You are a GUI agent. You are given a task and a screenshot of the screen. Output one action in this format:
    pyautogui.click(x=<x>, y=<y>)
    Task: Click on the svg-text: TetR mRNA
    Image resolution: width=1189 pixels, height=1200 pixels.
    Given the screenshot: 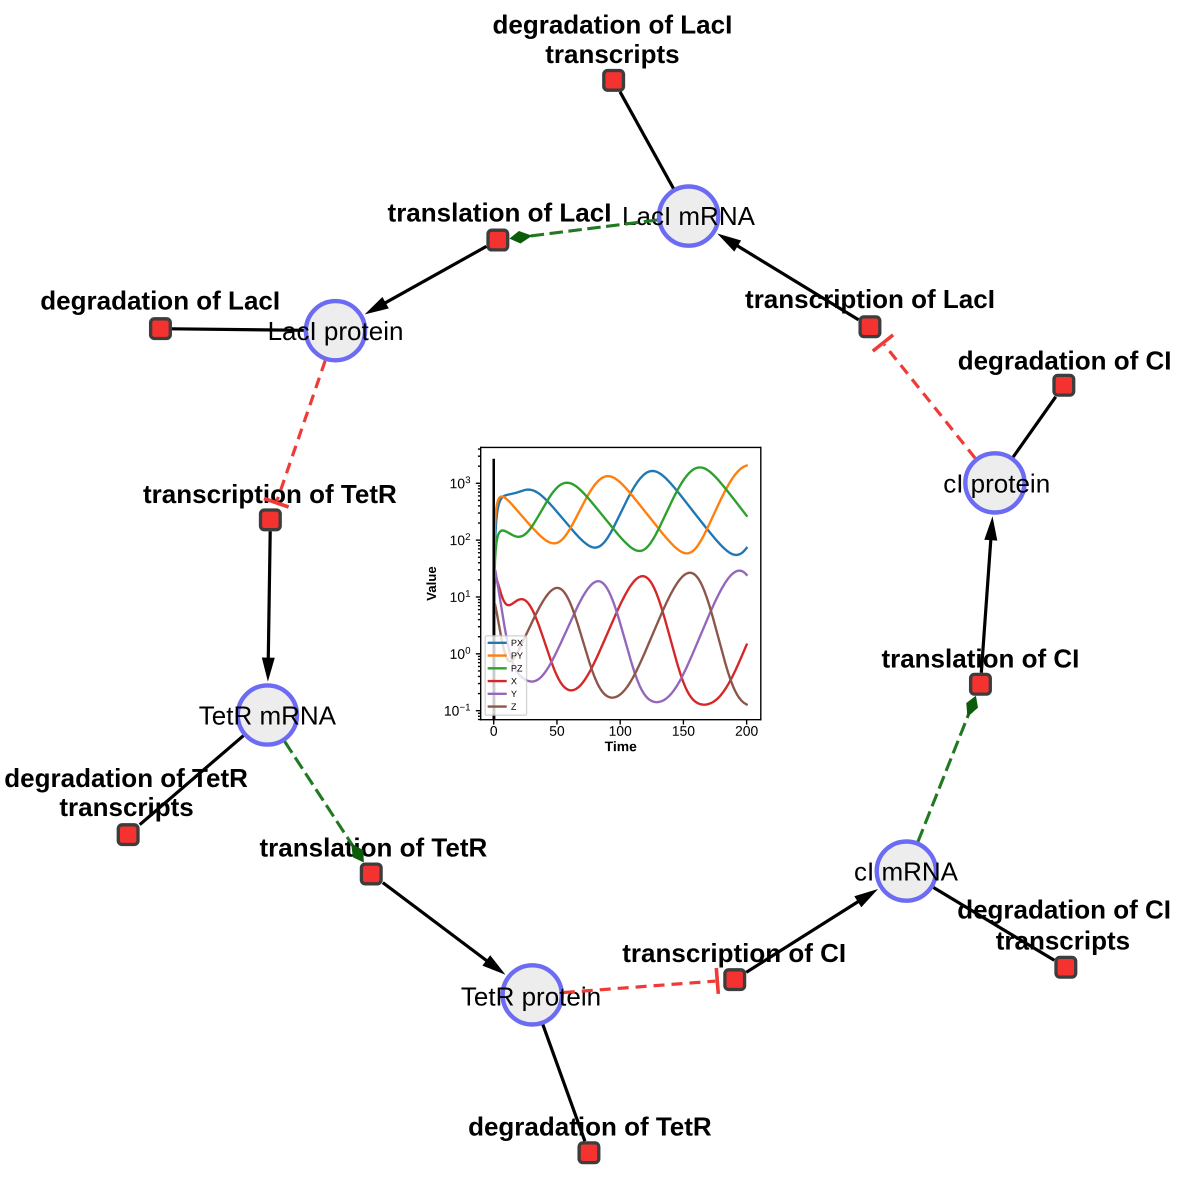 What is the action you would take?
    pyautogui.click(x=268, y=716)
    